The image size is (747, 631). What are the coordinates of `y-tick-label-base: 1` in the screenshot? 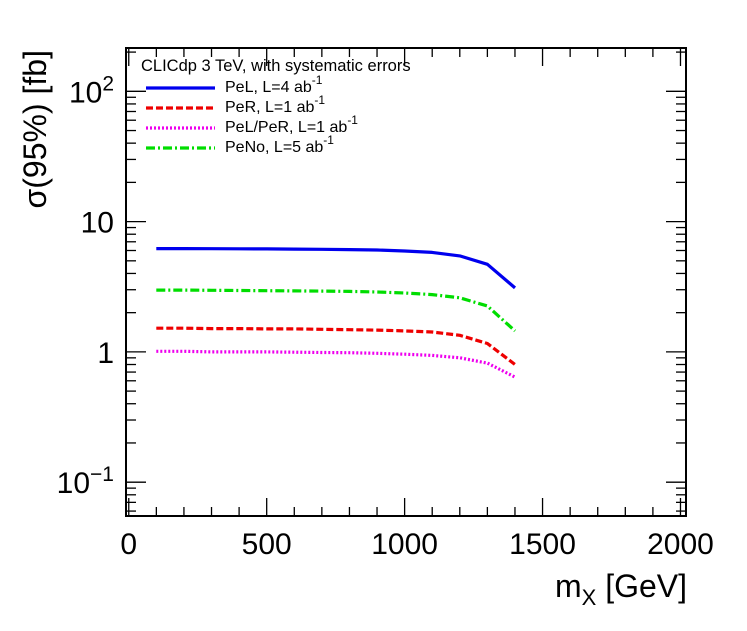 It's located at (105, 353).